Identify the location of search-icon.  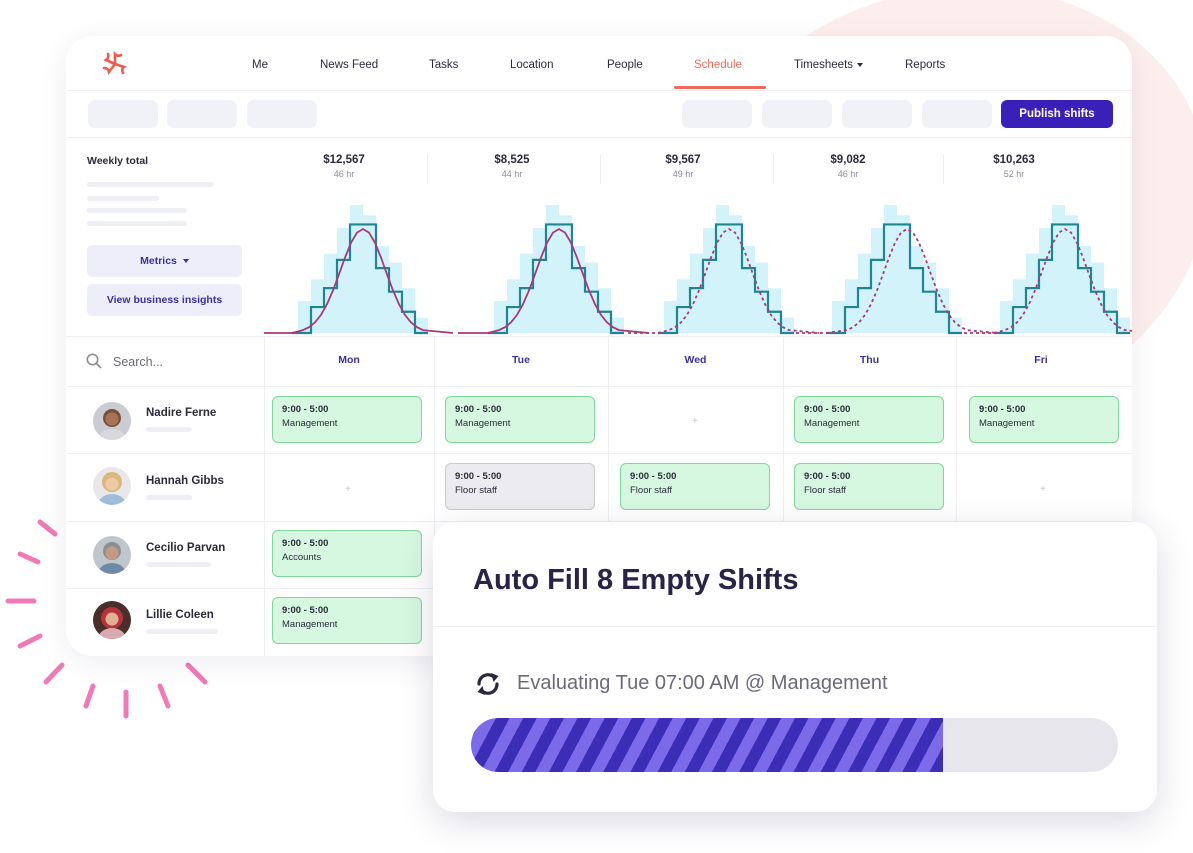
(94, 361).